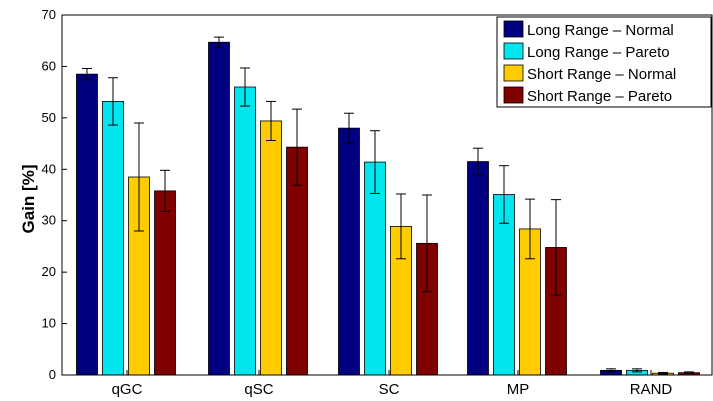  What do you see at coordinates (49, 220) in the screenshot?
I see `y-tick-label: 30` at bounding box center [49, 220].